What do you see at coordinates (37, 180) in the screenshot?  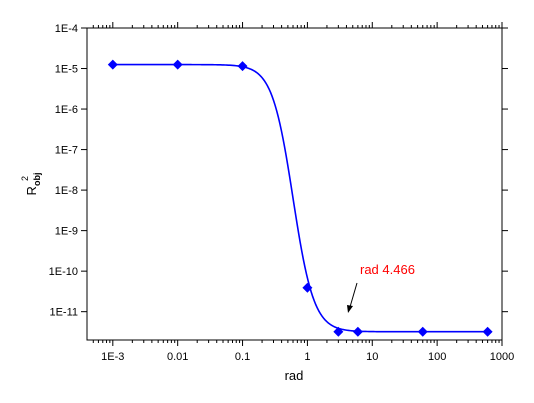 I see `y-axis-title-sub: obj` at bounding box center [37, 180].